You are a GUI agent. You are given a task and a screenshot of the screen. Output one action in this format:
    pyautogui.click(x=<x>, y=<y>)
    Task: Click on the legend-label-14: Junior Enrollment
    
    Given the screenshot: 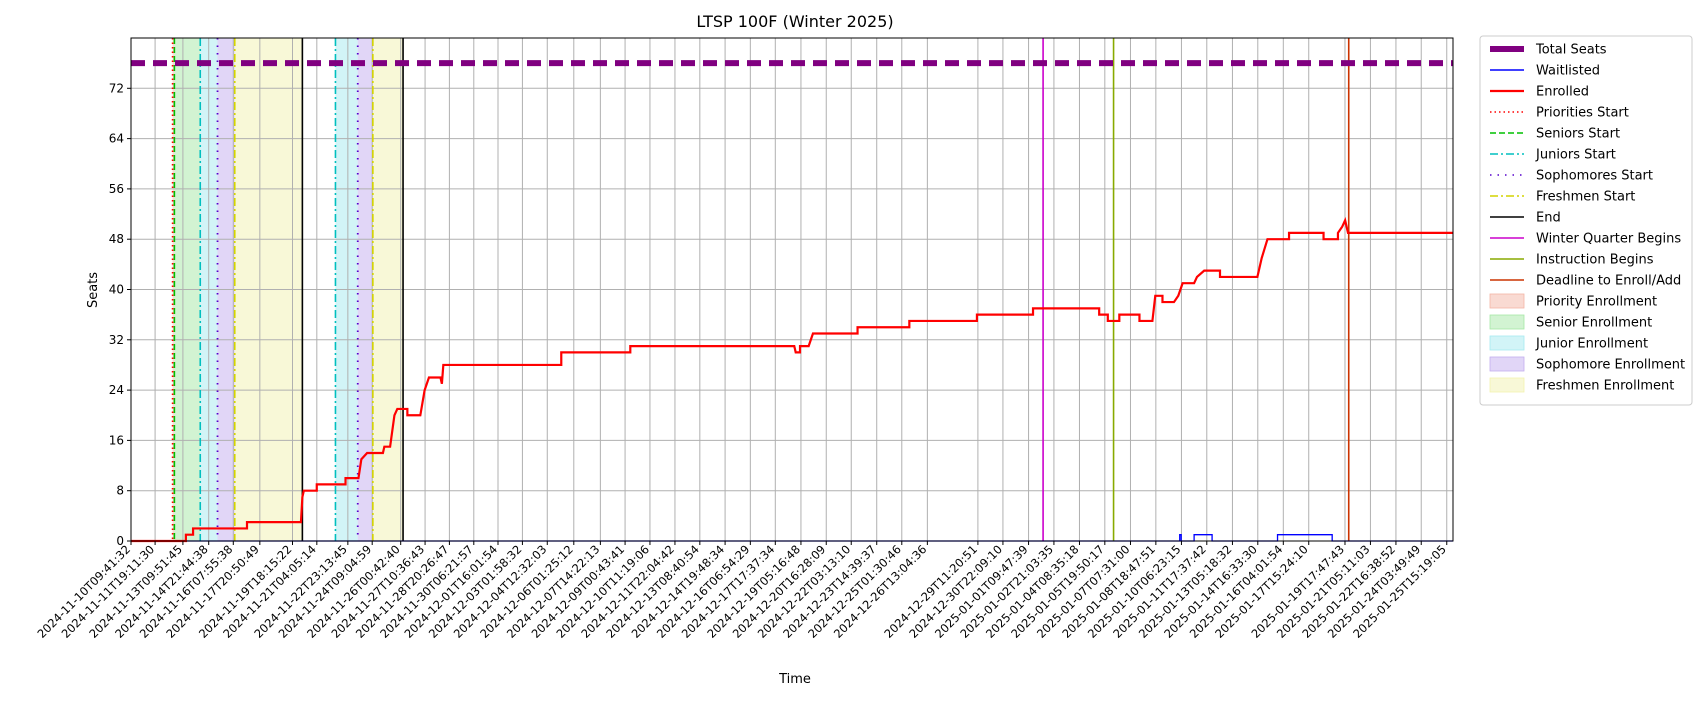 What is the action you would take?
    pyautogui.click(x=1591, y=344)
    